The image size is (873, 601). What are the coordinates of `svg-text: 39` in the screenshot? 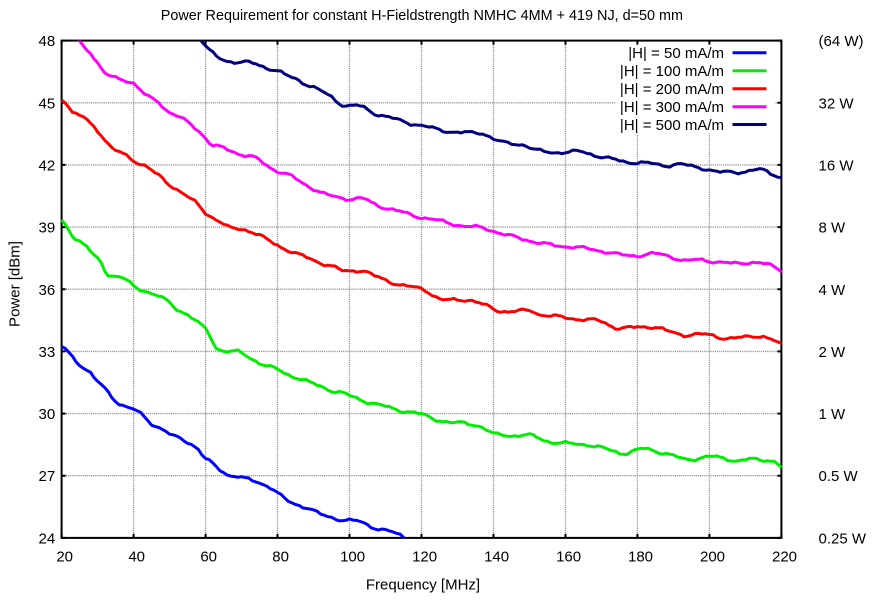 It's located at (47, 228).